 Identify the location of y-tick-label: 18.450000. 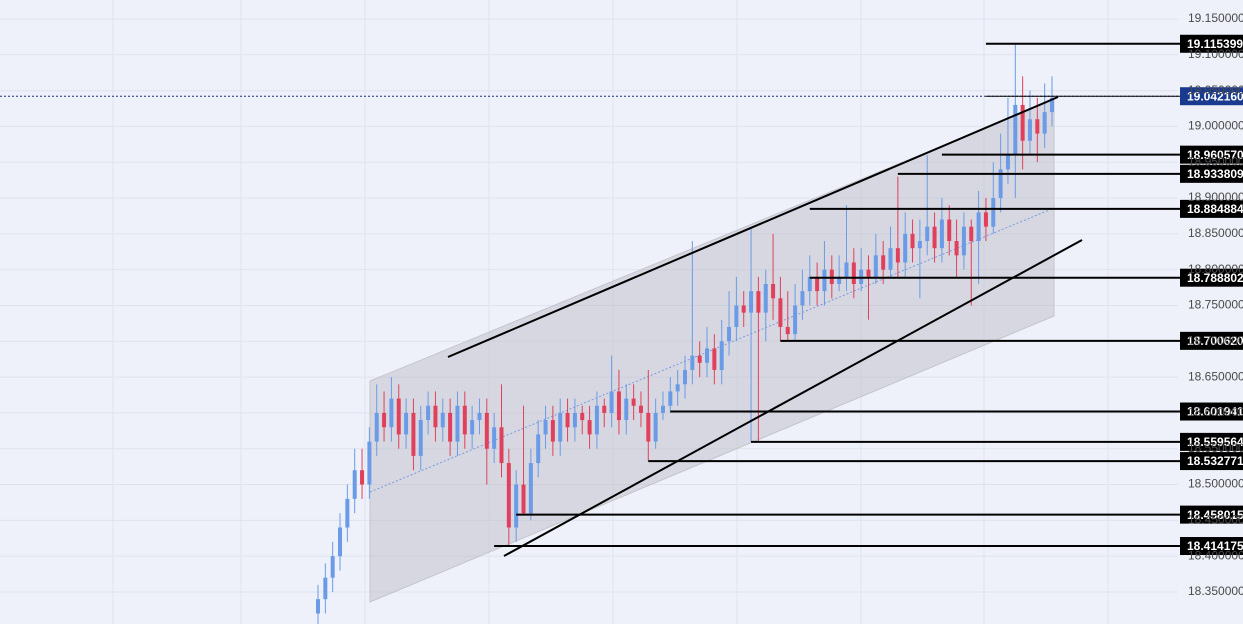
(1215, 520).